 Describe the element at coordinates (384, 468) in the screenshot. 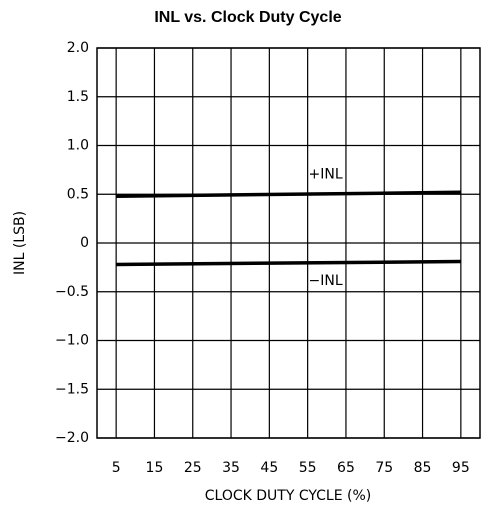

I see `x-tick-label: 75` at that location.